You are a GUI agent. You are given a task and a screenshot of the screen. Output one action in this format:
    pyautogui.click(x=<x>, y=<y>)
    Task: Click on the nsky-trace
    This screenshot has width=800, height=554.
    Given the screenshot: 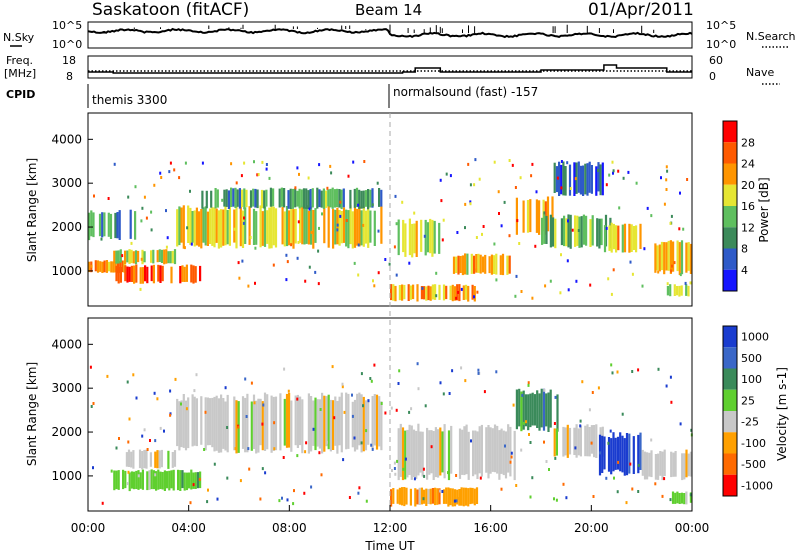 What is the action you would take?
    pyautogui.click(x=390, y=33)
    